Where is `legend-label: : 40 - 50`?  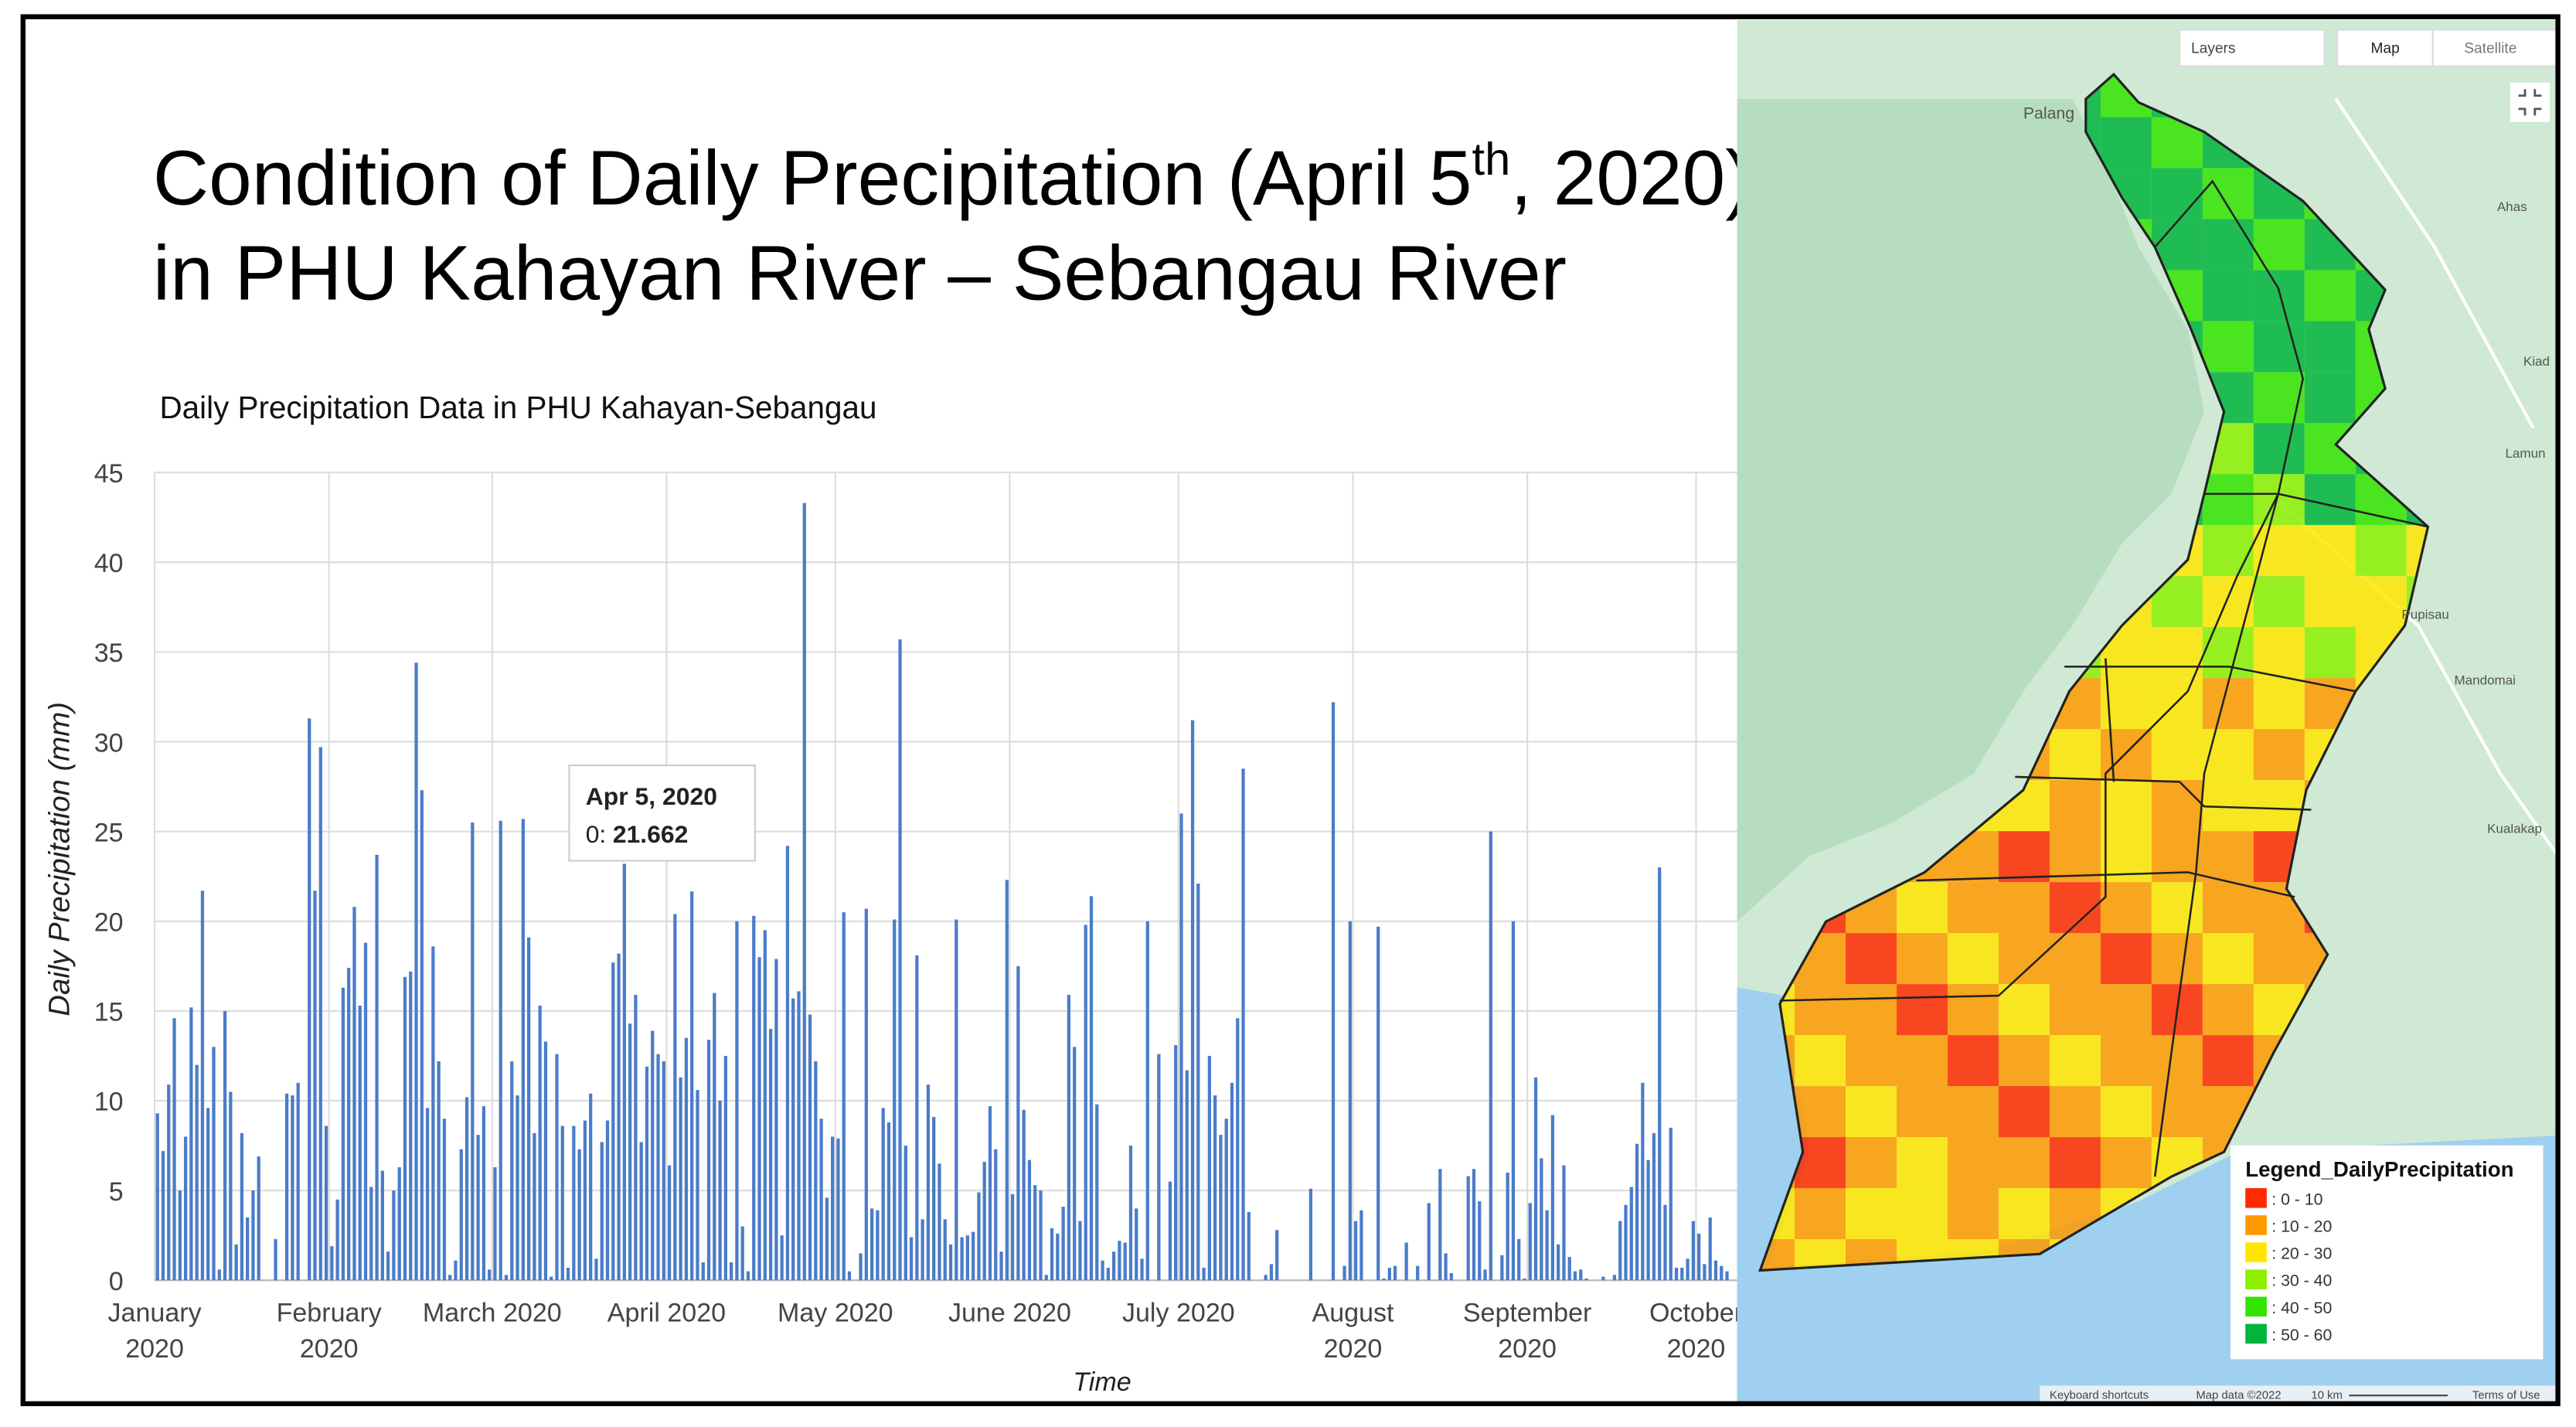
legend-label: : 40 - 50 is located at coordinates (2301, 1308).